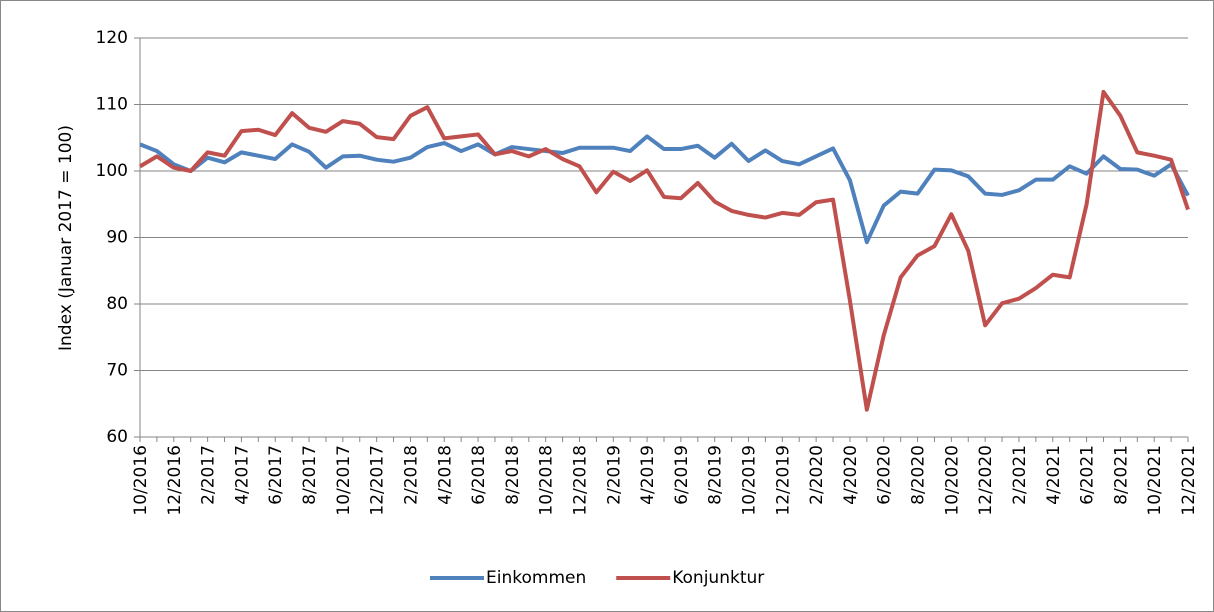  Describe the element at coordinates (175, 480) in the screenshot. I see `x-tick-label: 12/2016` at that location.